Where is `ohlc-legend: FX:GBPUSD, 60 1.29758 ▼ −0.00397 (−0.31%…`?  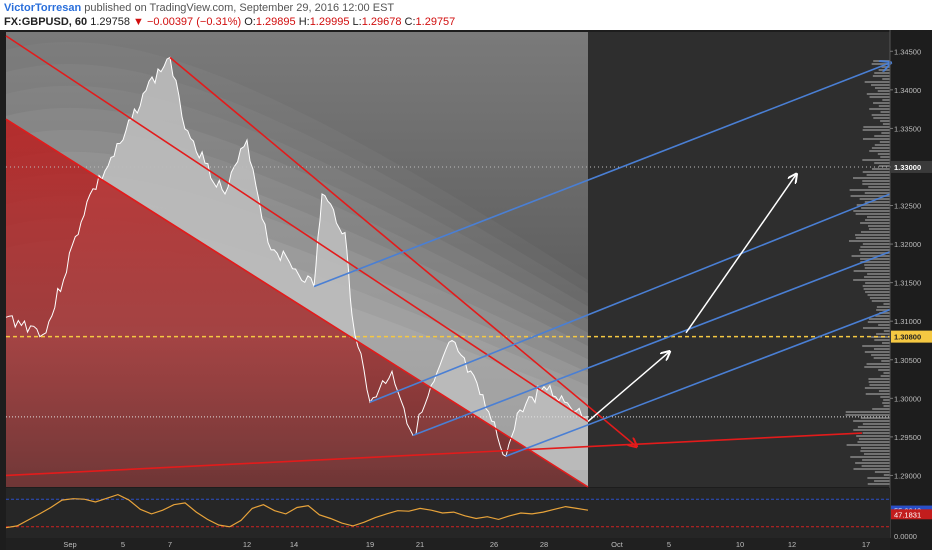
ohlc-legend: FX:GBPUSD, 60 1.29758 ▼ −0.00397 (−0.31%… is located at coordinates (229, 22).